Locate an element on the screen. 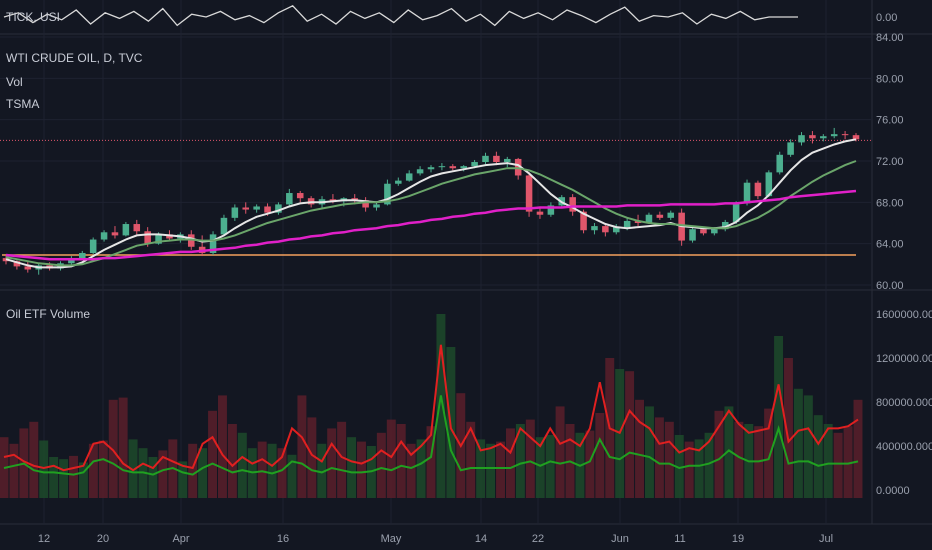  indicator-label-vol: Vol is located at coordinates (14, 82).